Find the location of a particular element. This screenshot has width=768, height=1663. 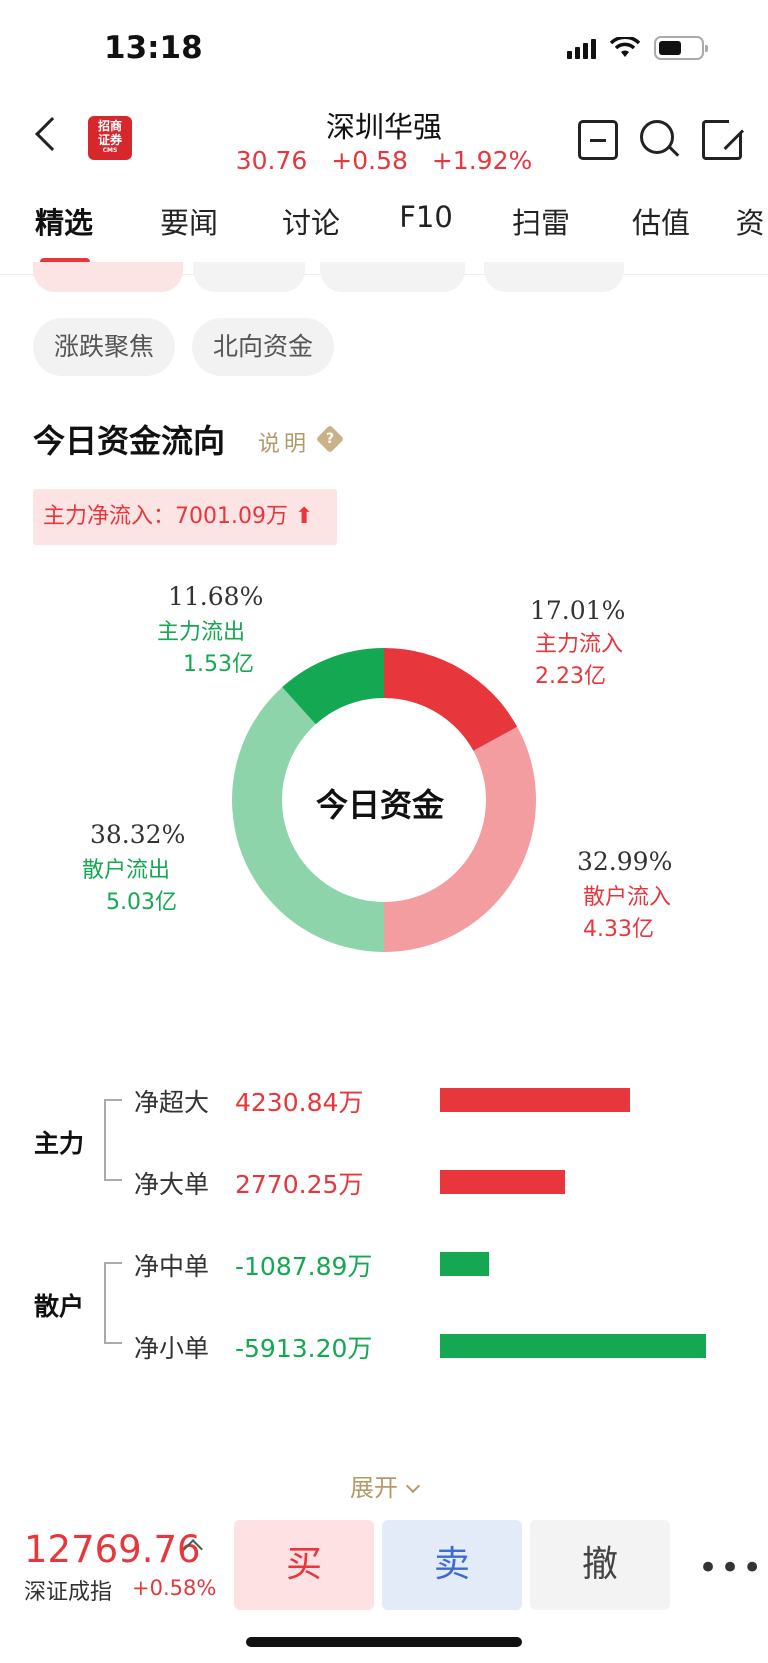

tab-more: 资 is located at coordinates (750, 223).